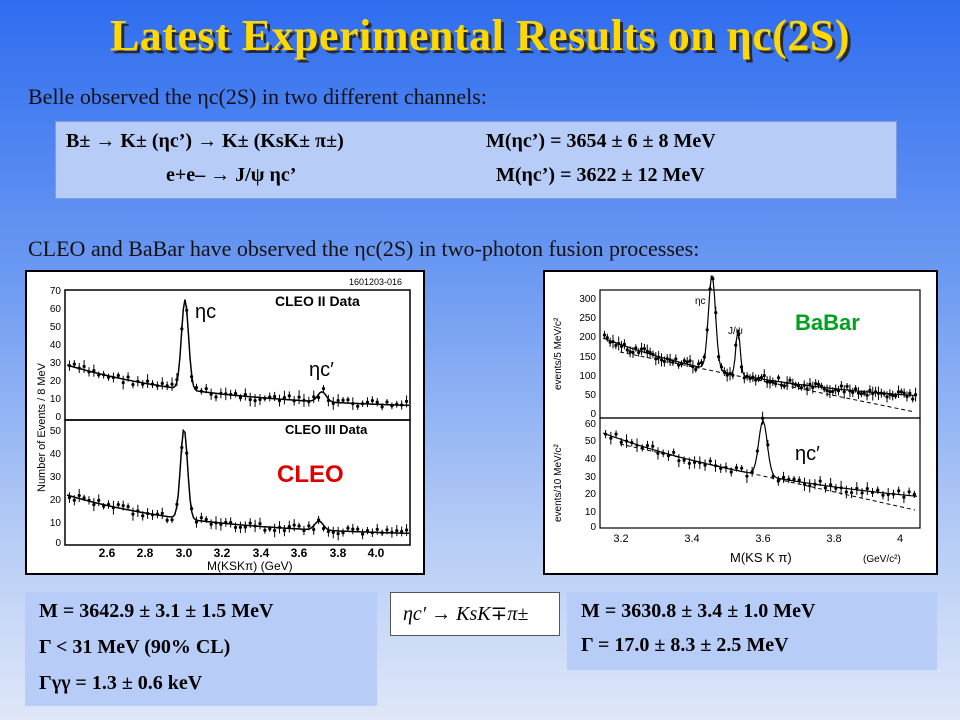 The width and height of the screenshot is (960, 720). I want to click on svg-text: 100, so click(587, 376).